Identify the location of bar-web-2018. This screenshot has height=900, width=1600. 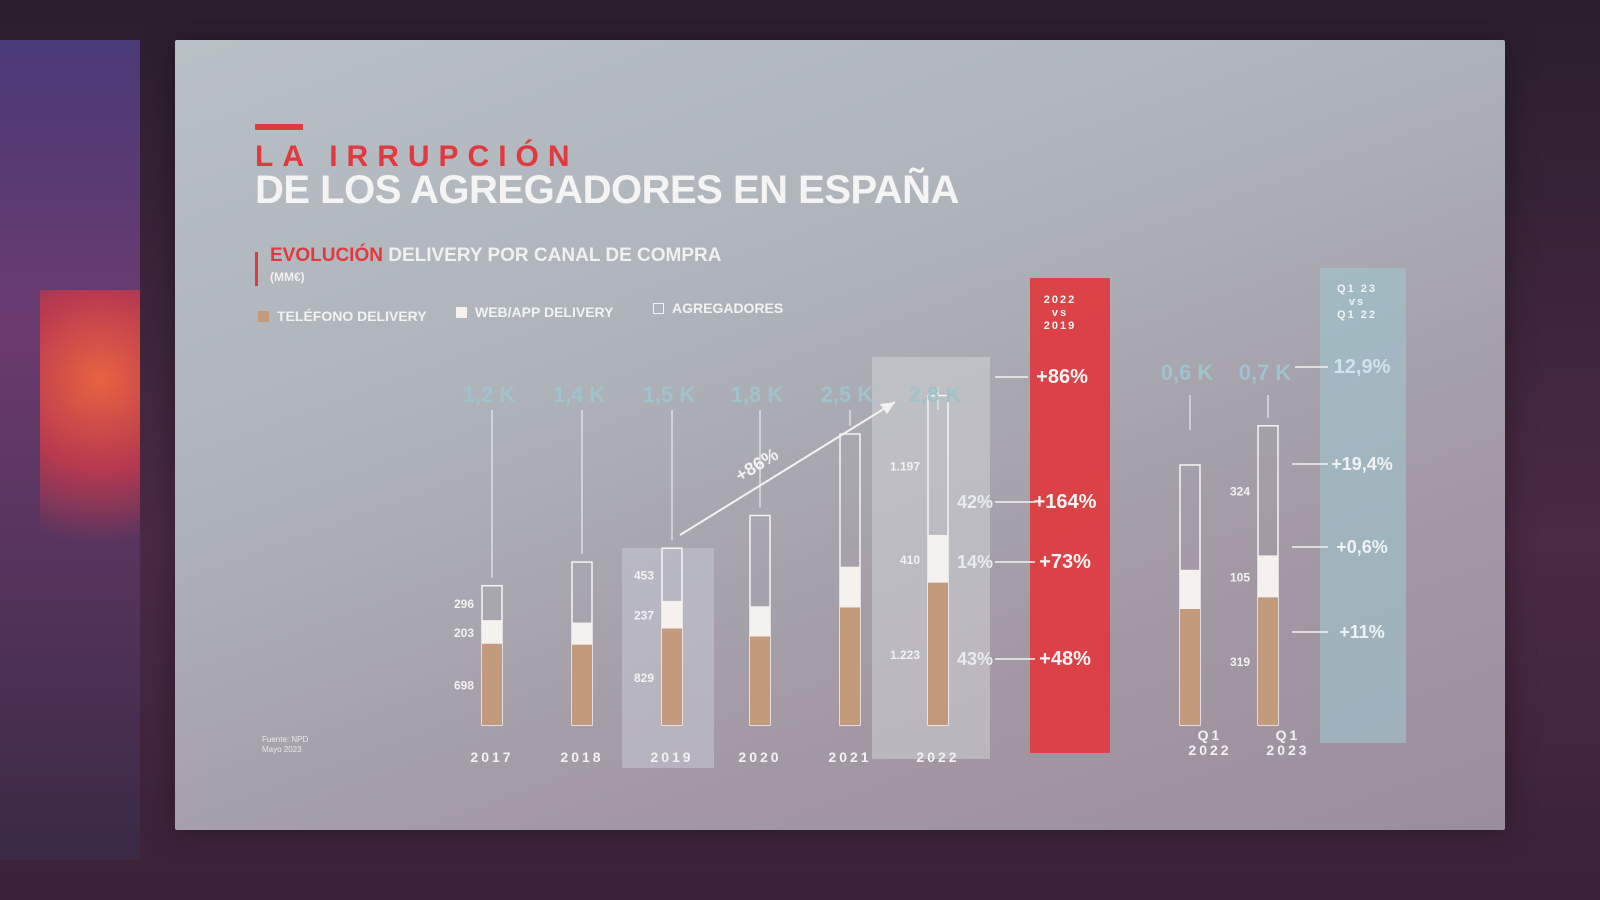
(582, 633).